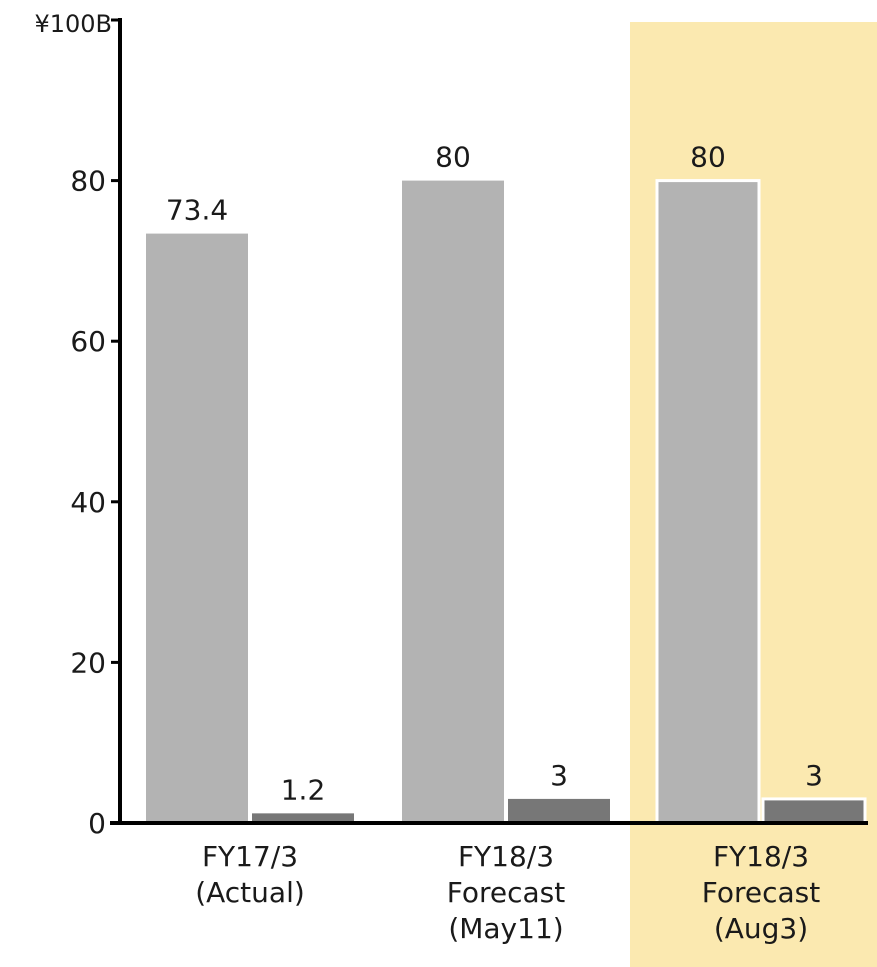  I want to click on category-label: (Actual), so click(250, 892).